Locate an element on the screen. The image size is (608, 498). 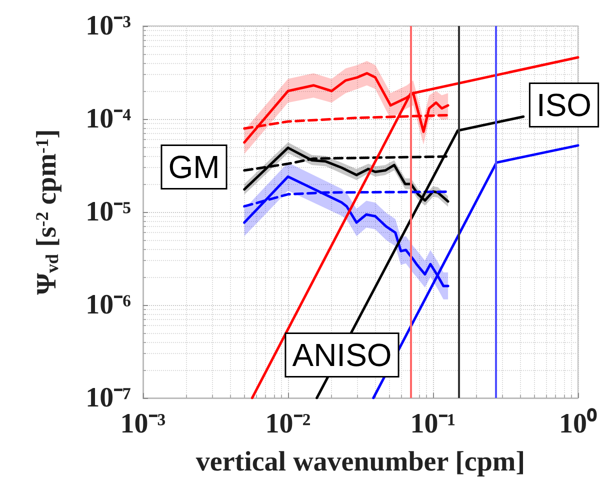
y-tick-label: 10⁻⁵ is located at coordinates (108, 212).